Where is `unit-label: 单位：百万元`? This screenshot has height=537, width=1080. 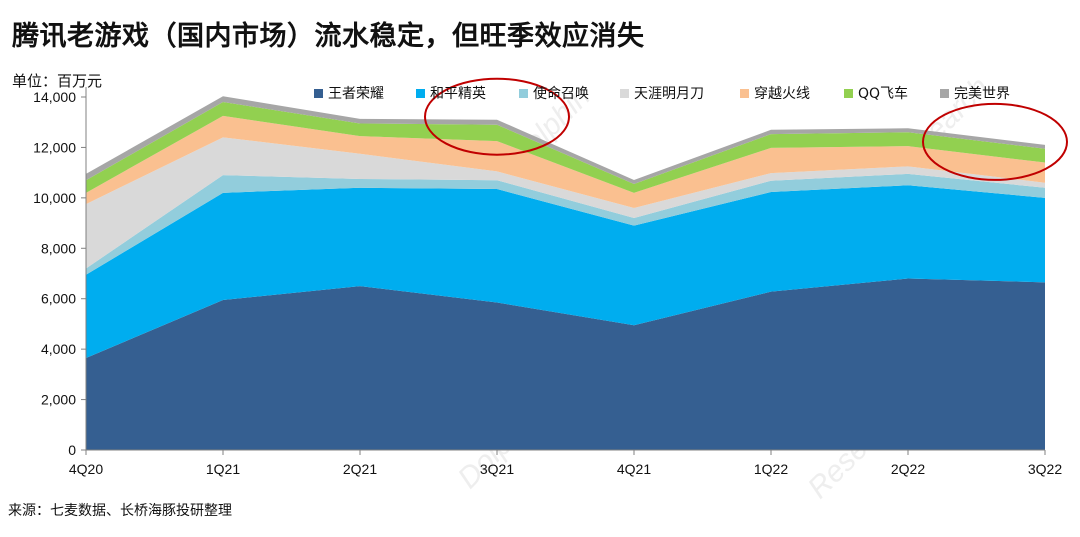
unit-label: 单位：百万元 is located at coordinates (57, 81).